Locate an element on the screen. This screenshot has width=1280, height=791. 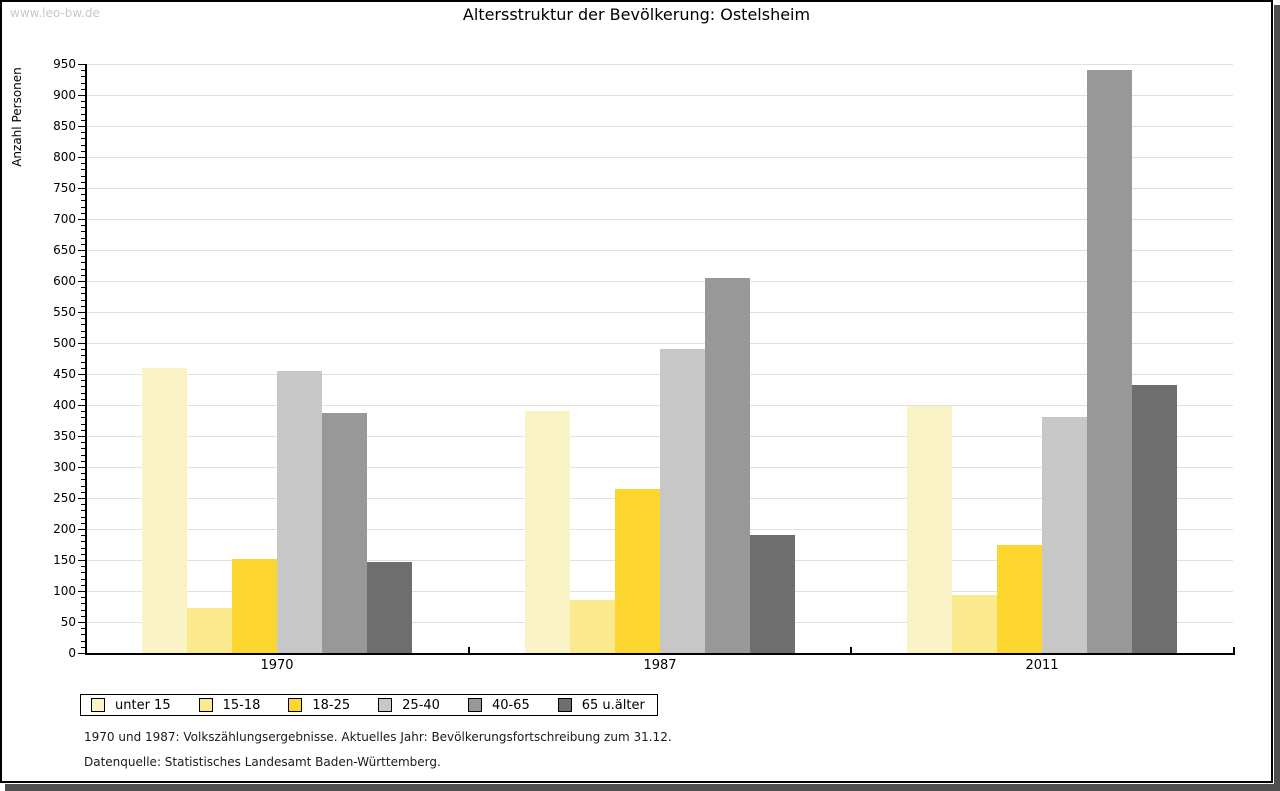
legend-item-65-u-lter: 65 u.älter is located at coordinates (601, 705).